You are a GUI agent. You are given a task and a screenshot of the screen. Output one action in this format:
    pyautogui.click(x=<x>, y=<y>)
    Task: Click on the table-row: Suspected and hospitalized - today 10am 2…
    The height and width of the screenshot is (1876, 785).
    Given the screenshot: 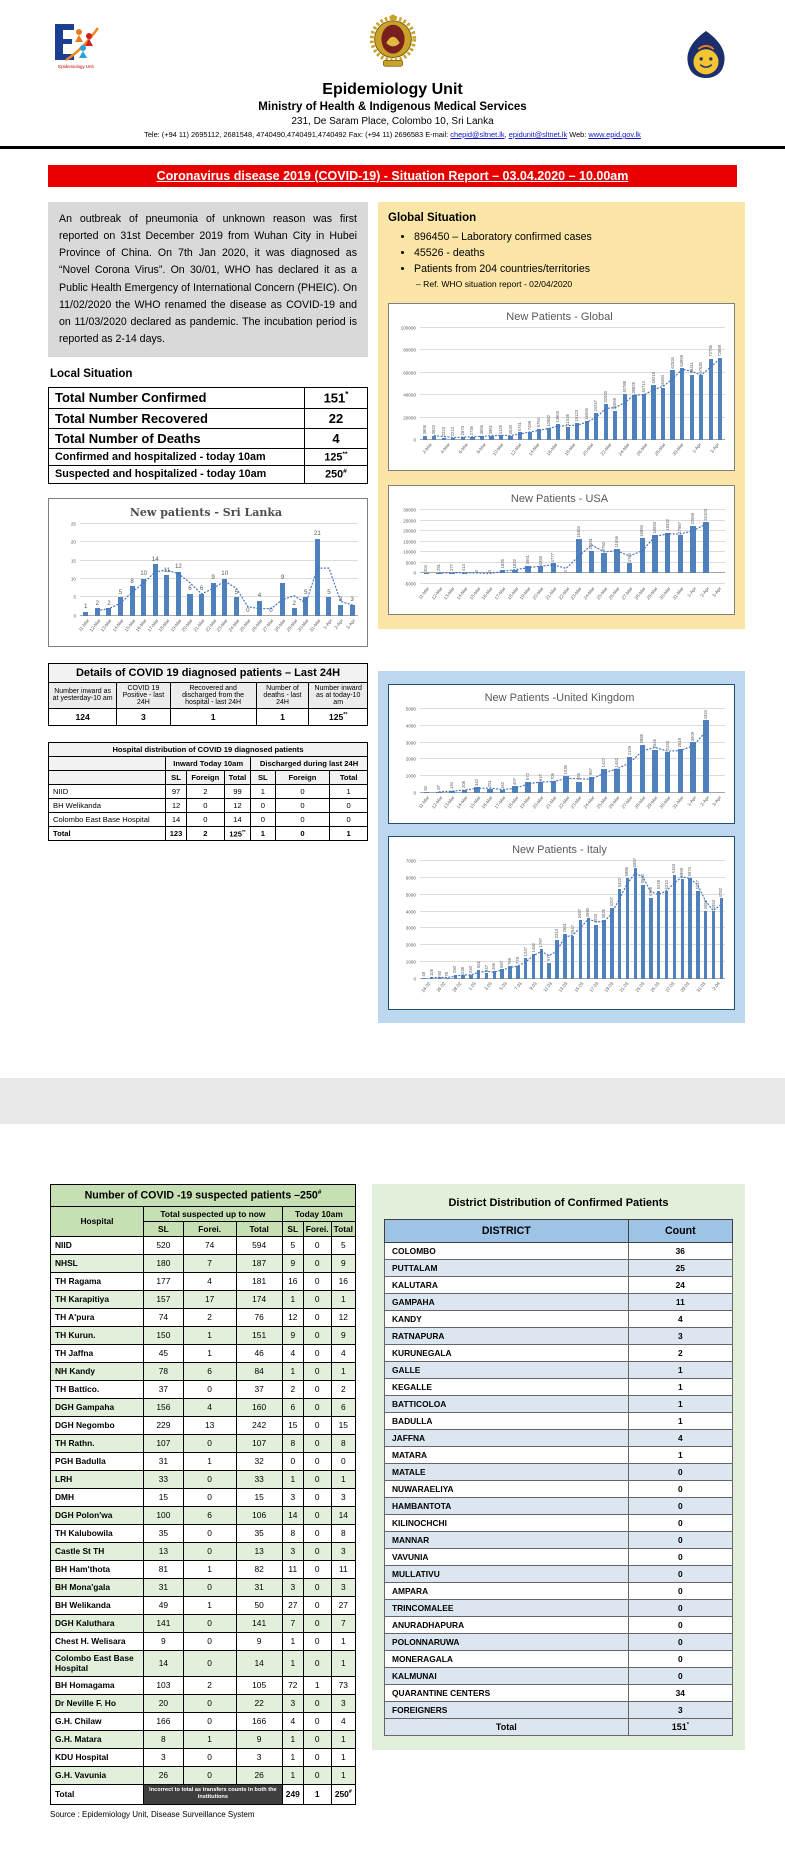 What is the action you would take?
    pyautogui.click(x=208, y=474)
    